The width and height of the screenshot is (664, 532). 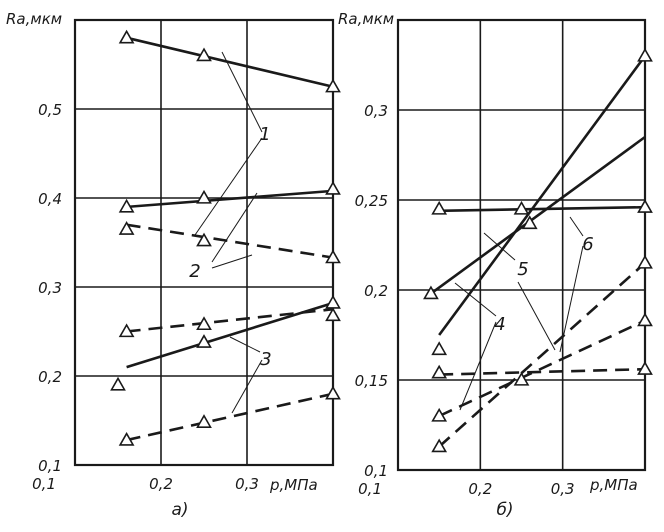 I want to click on curve-label: 6, so click(x=587, y=244).